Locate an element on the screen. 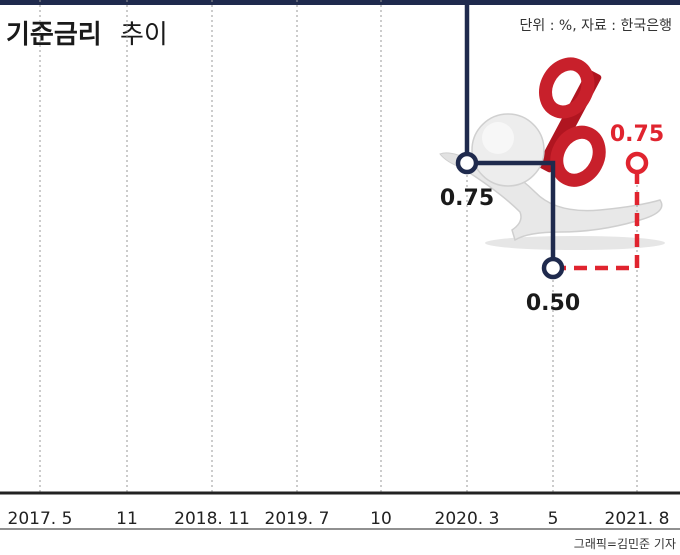  x-tick-label: 10 is located at coordinates (381, 519).